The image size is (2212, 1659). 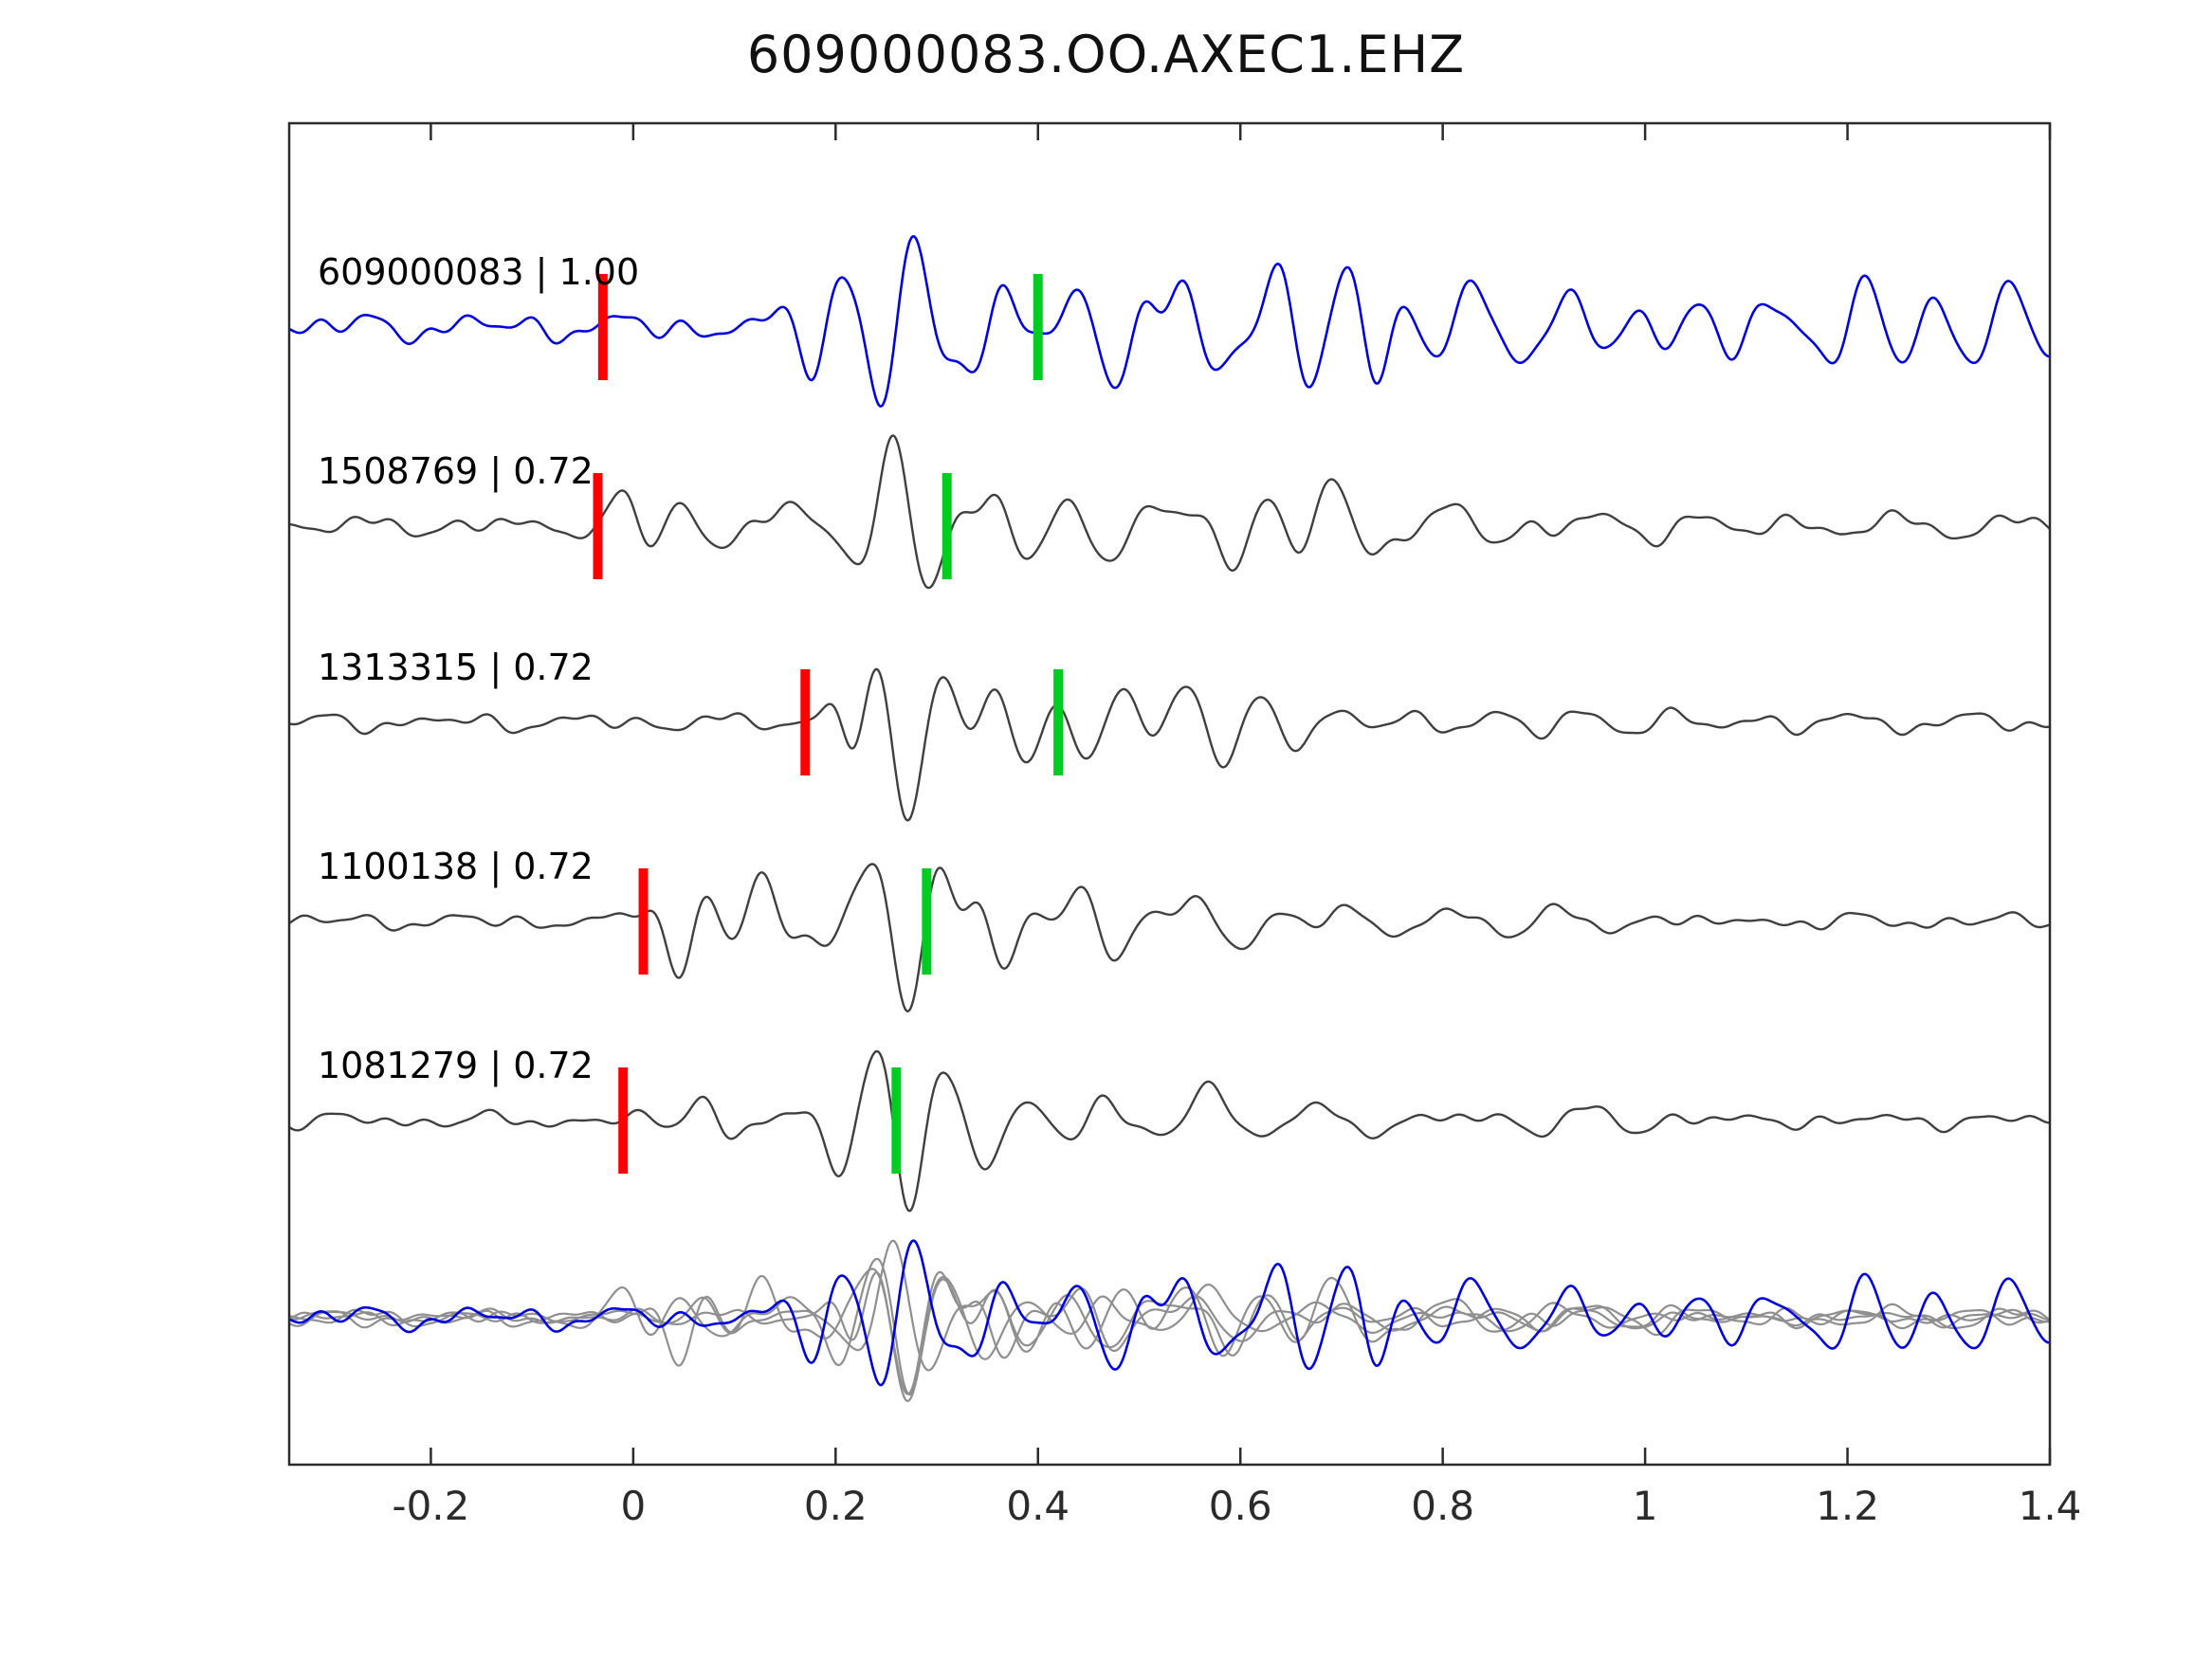 I want to click on figure-title: 609000083.OO.AXEC1.EHZ, so click(x=1106, y=54).